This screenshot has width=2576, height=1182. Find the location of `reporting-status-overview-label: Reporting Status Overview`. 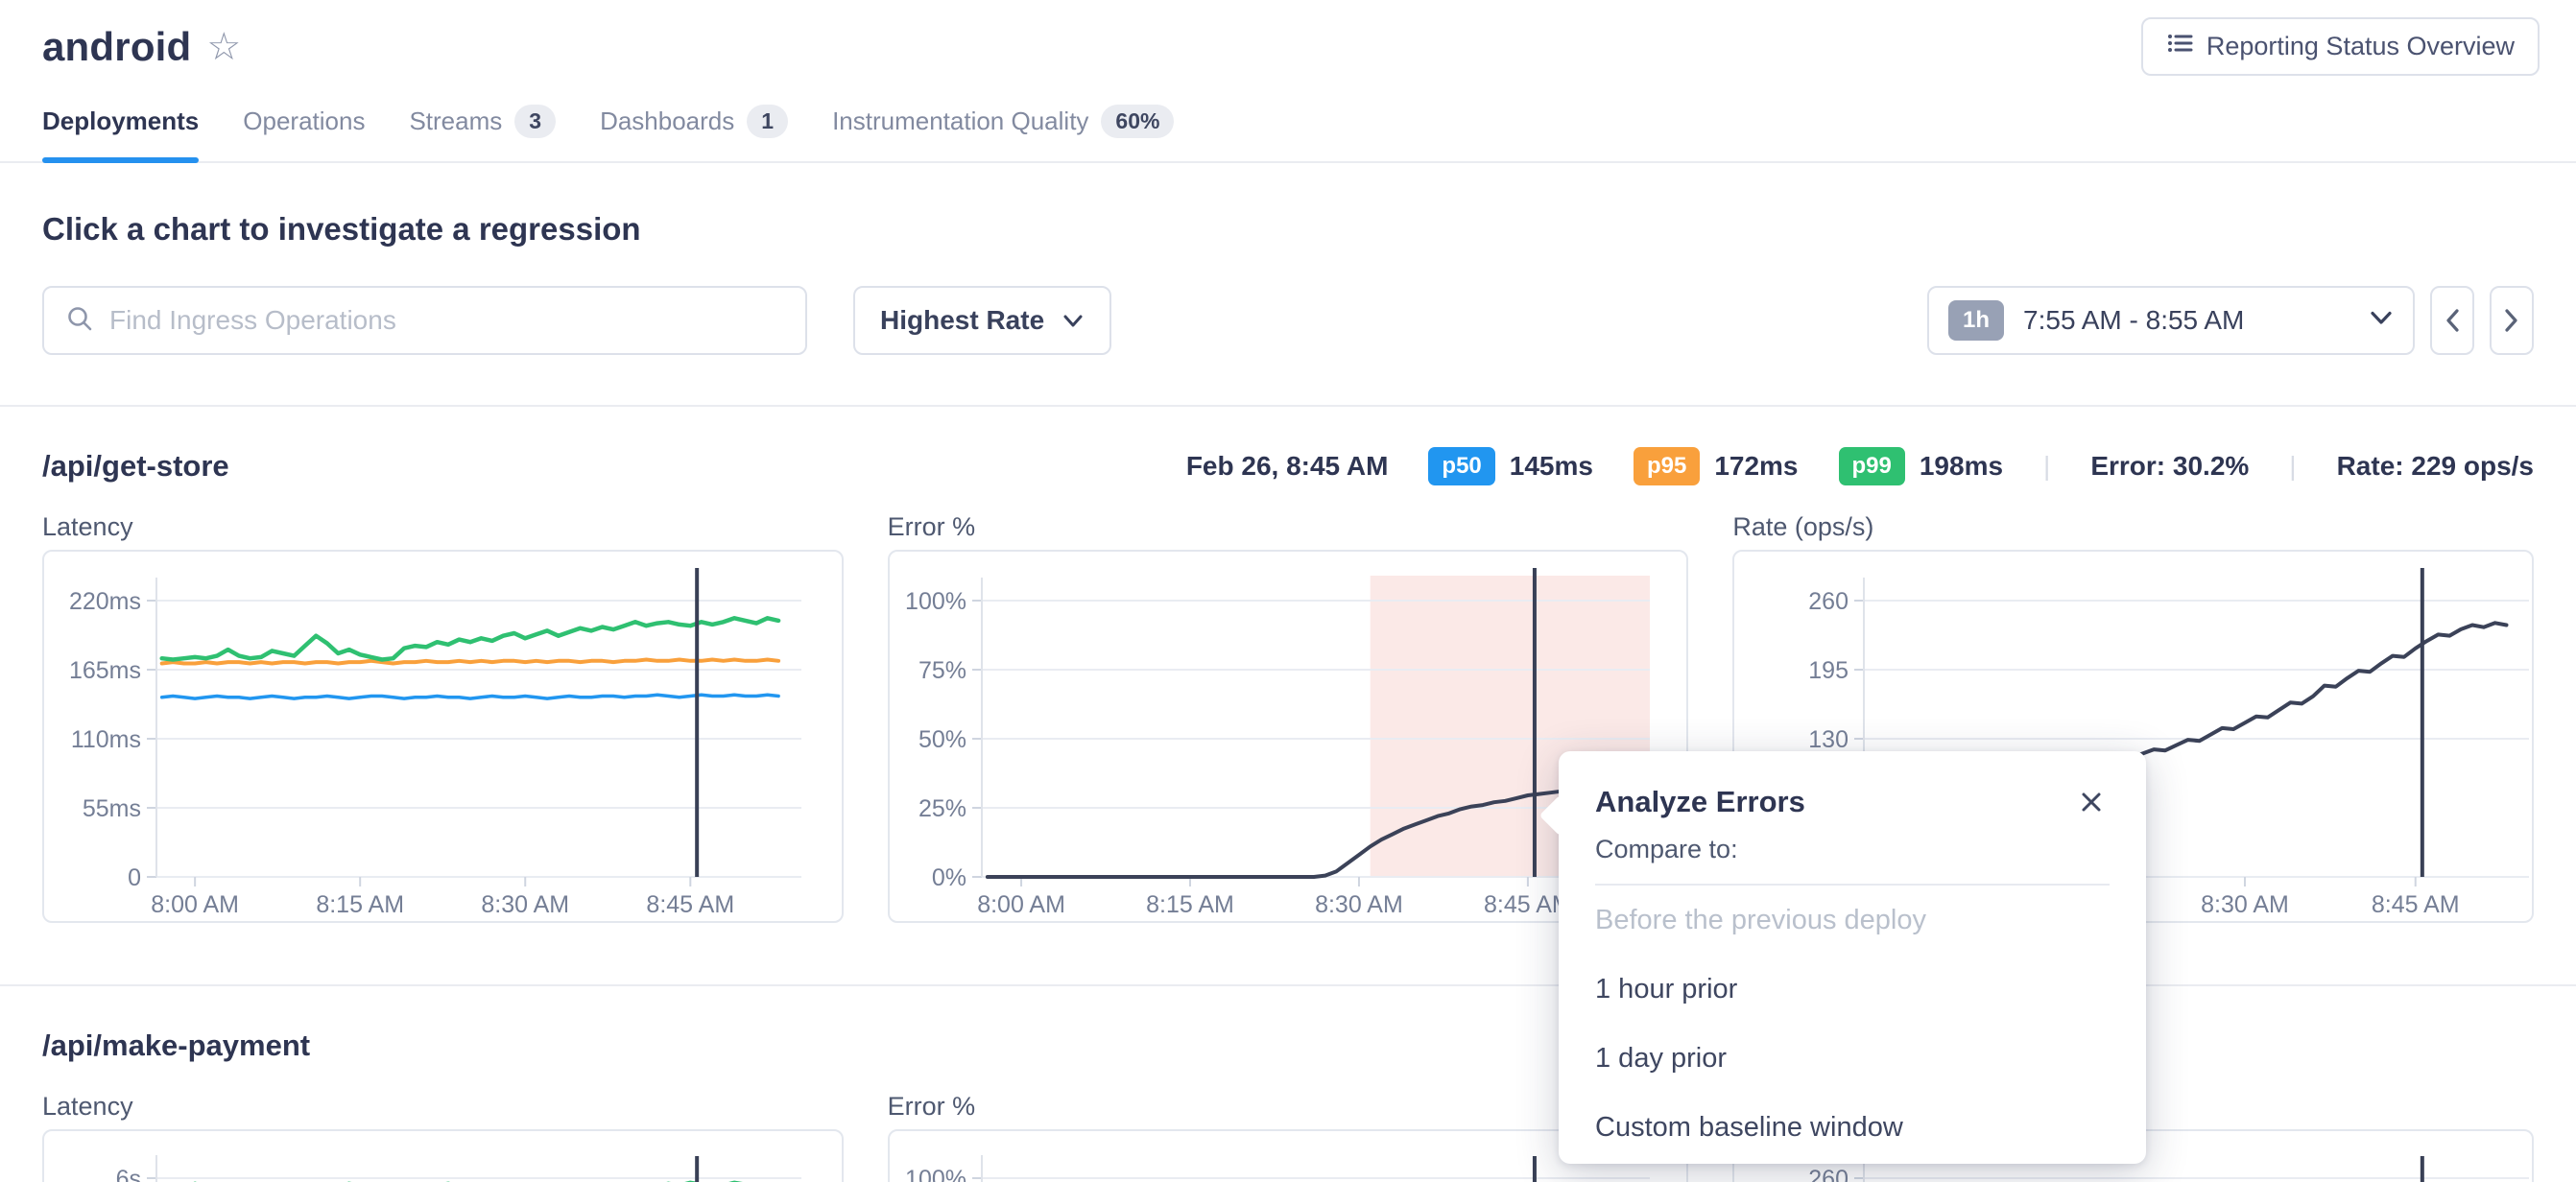

reporting-status-overview-label: Reporting Status Overview is located at coordinates (2360, 46).